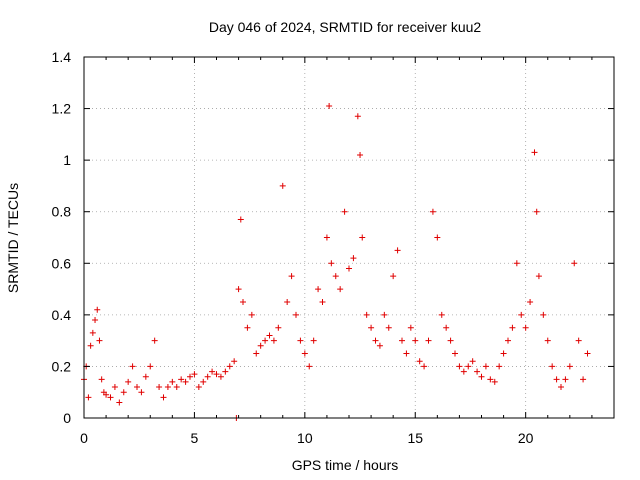 The height and width of the screenshot is (480, 640). I want to click on y-tick-label: 0.4, so click(62, 315).